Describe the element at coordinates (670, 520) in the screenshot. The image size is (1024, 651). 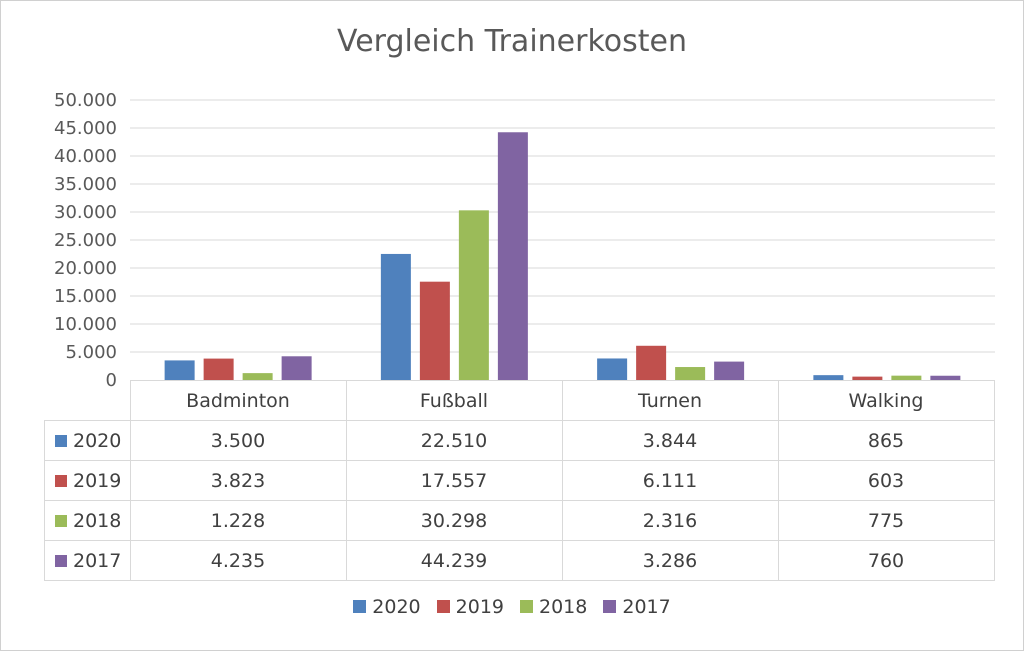
I see `data-label: 2.316` at that location.